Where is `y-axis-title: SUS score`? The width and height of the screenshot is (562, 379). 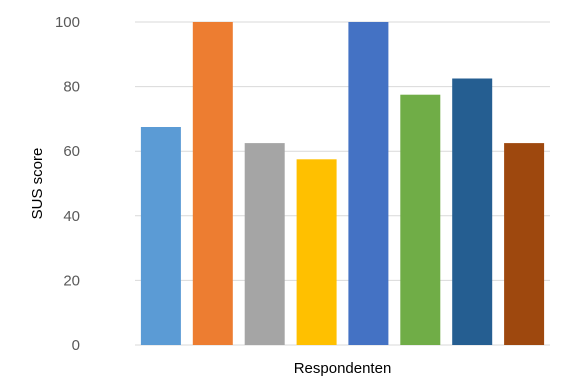 y-axis-title: SUS score is located at coordinates (37, 184).